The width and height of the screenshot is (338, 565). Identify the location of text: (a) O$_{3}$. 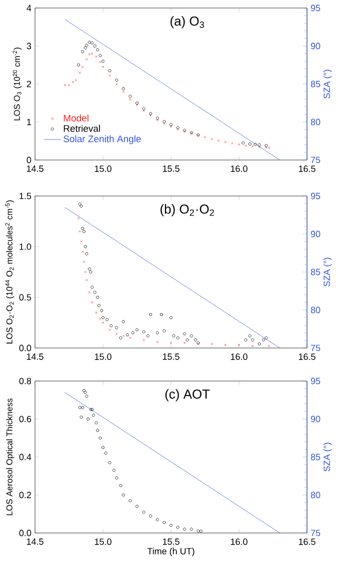
(187, 22).